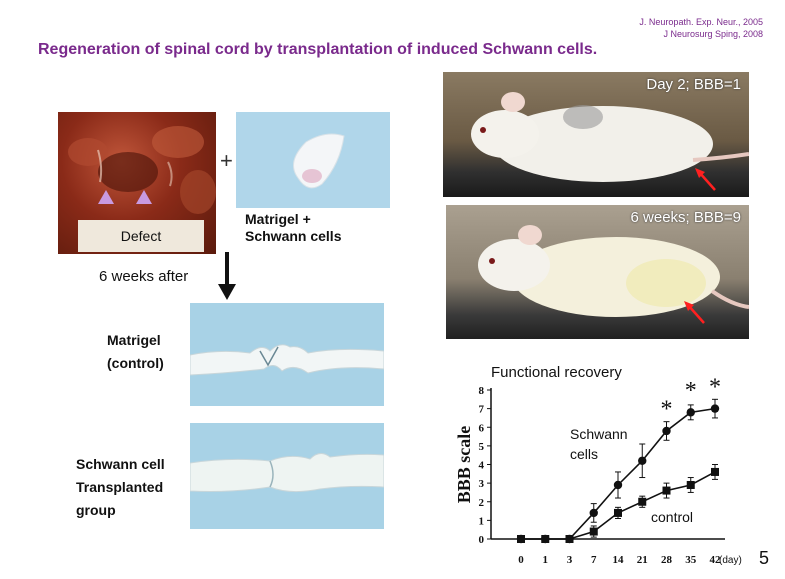  I want to click on matrigel-label-1: Matrigel +, so click(278, 219).